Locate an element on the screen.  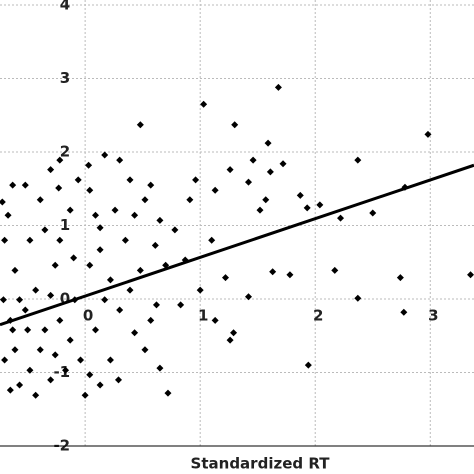
y-tick-label: -1 is located at coordinates (61, 372).